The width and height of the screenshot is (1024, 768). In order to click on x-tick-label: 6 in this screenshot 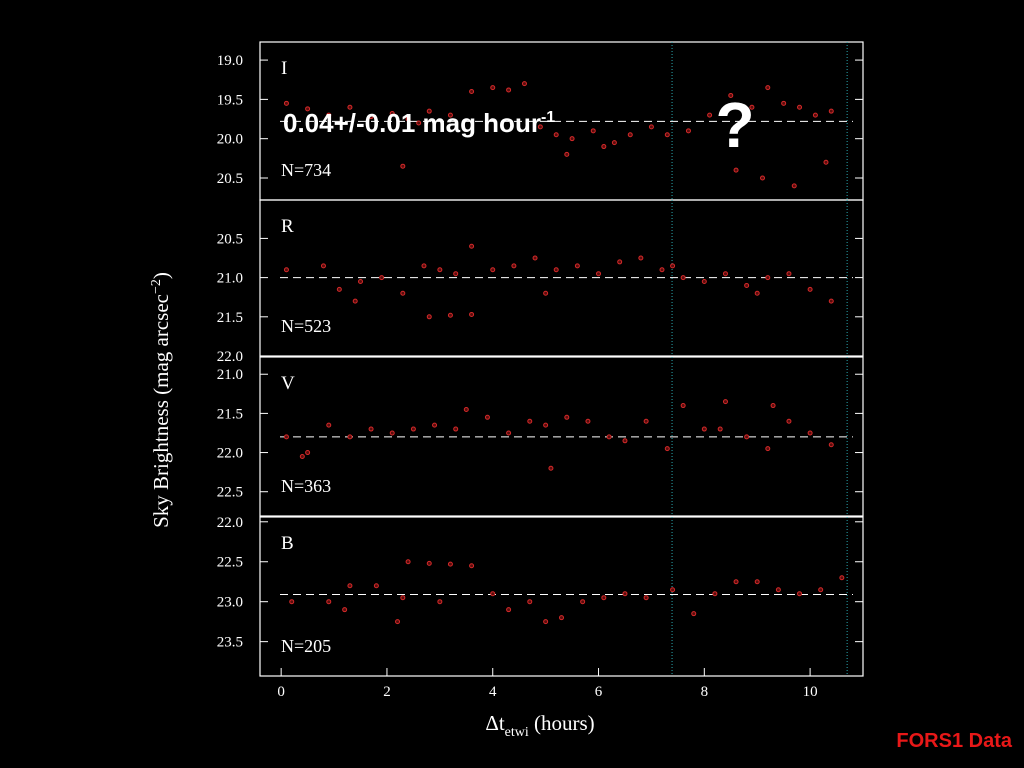, I will do `click(599, 692)`.